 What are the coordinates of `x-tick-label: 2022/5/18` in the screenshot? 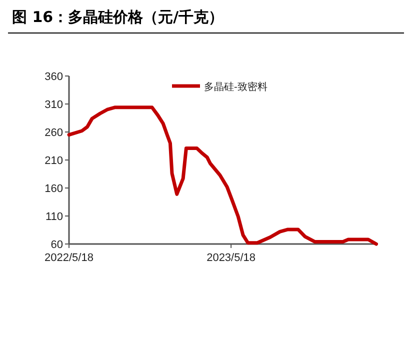 It's located at (69, 258).